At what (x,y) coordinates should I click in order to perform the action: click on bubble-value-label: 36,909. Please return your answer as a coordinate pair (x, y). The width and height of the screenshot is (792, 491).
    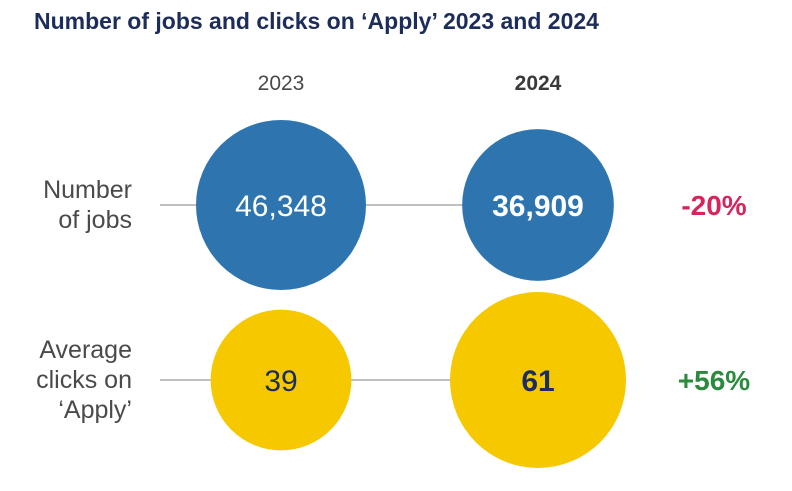
    Looking at the image, I should click on (538, 206).